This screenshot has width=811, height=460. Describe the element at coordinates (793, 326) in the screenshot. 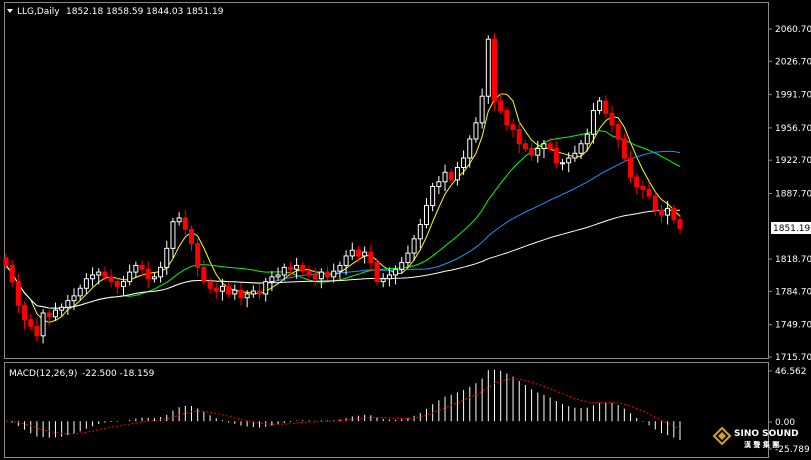

I see `price-tick-label: 1749.70` at that location.